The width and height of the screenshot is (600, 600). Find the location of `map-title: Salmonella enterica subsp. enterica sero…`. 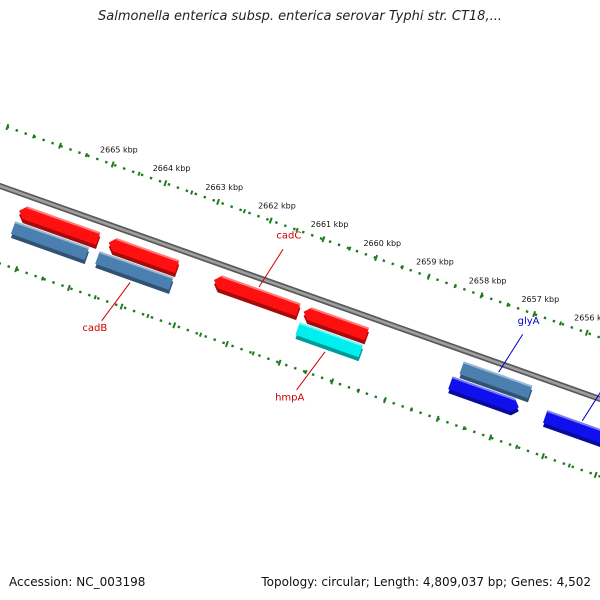

map-title: Salmonella enterica subsp. enterica sero… is located at coordinates (300, 16).